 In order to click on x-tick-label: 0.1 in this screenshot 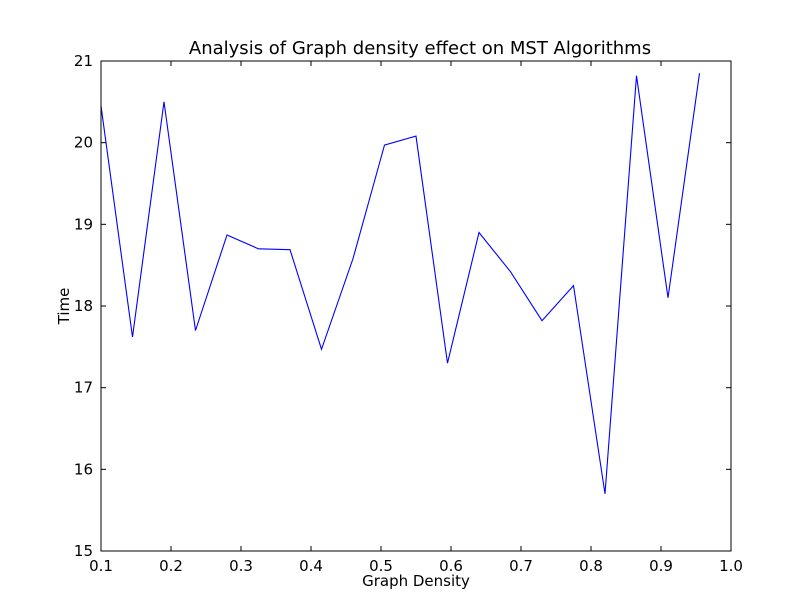, I will do `click(101, 566)`.